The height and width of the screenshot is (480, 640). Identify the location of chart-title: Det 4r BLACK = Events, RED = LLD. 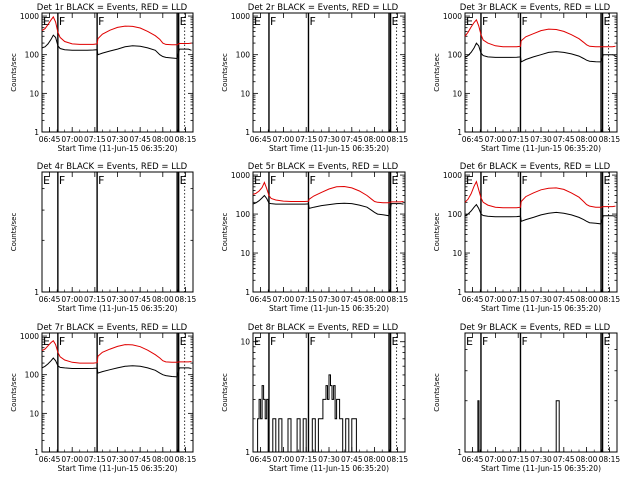
(112, 167).